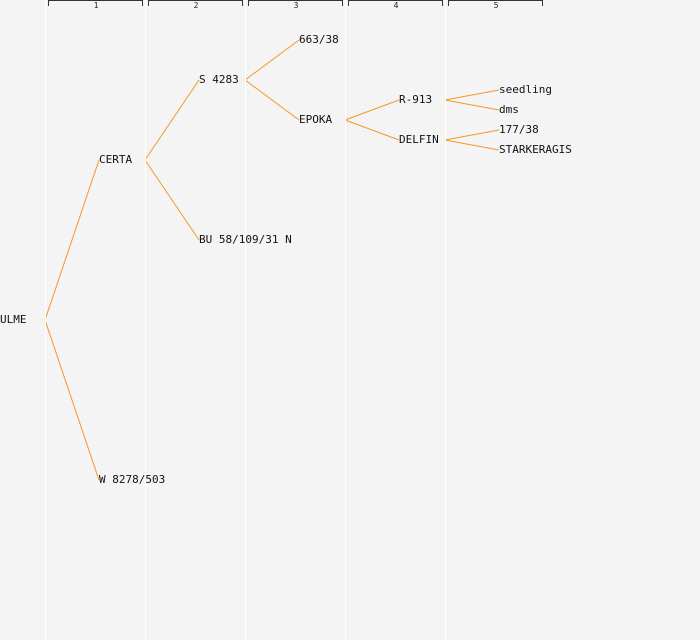 This screenshot has height=640, width=700. Describe the element at coordinates (316, 119) in the screenshot. I see `pedigree-node-epoka: EPOKA` at that location.